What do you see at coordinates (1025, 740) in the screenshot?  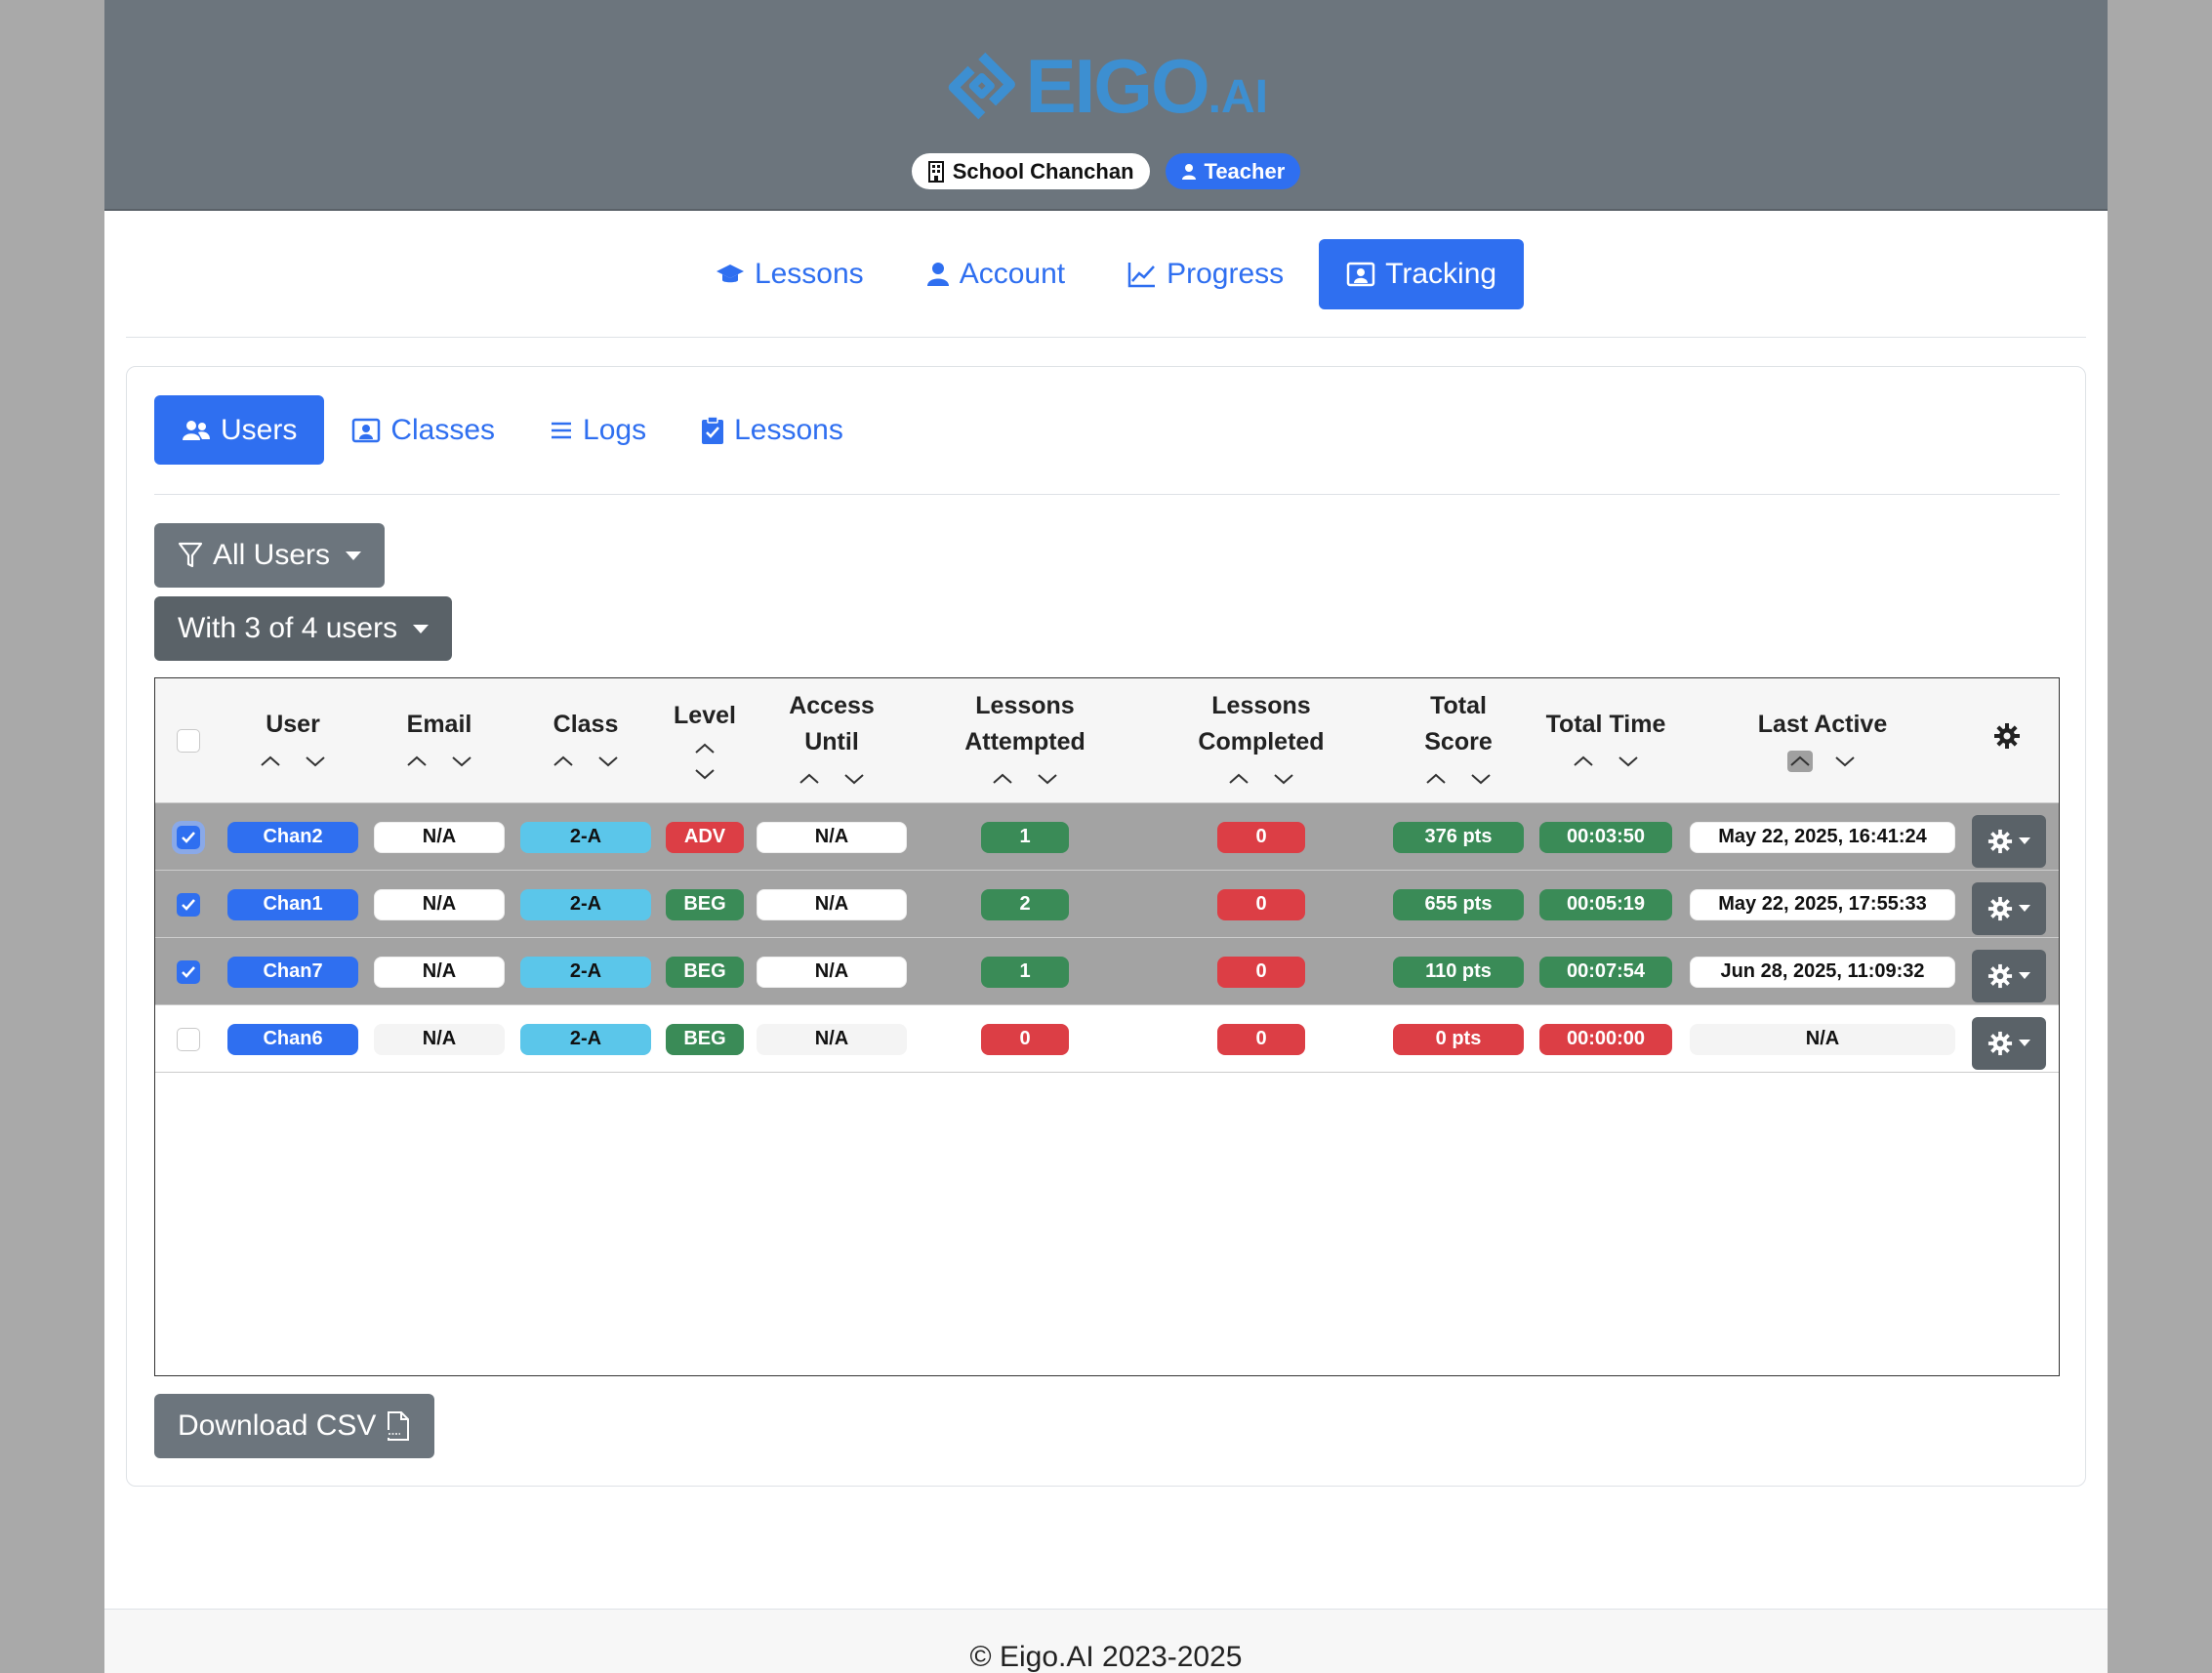 I see `header-lessons-attempted: Lessons Attempted` at bounding box center [1025, 740].